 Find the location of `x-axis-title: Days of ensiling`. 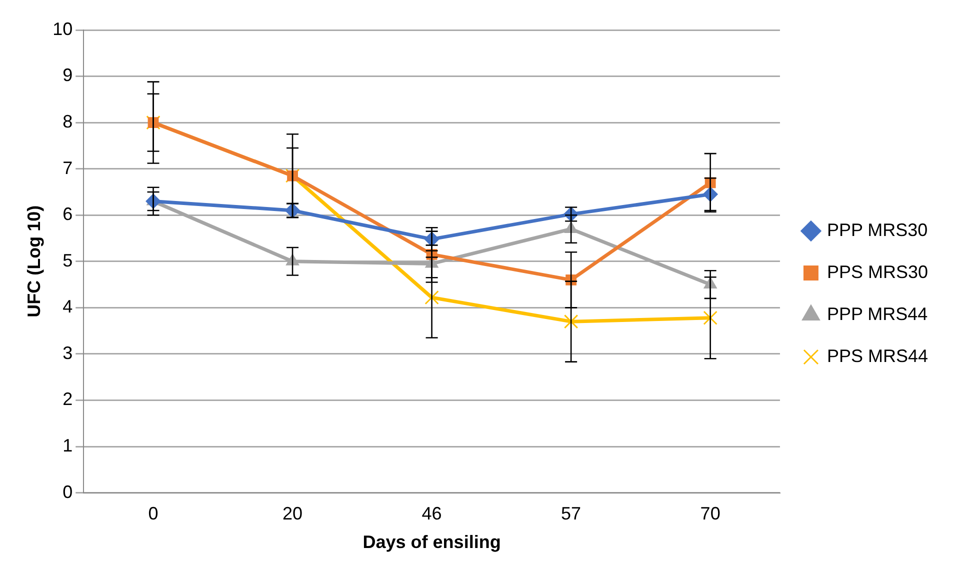

x-axis-title: Days of ensiling is located at coordinates (431, 542).